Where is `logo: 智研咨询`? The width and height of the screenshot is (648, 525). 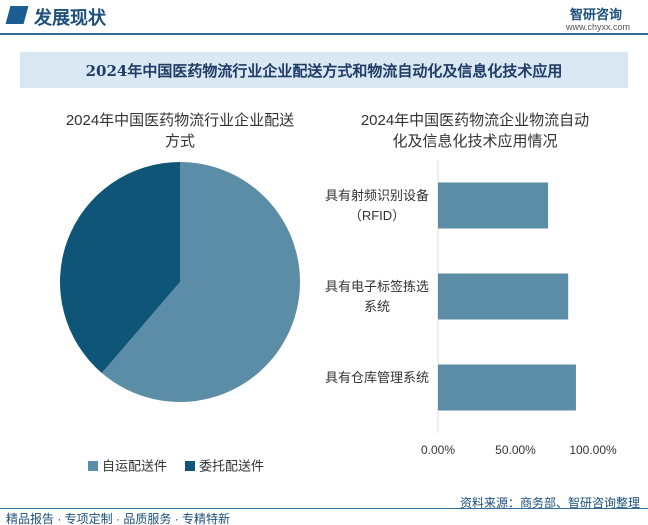 logo: 智研咨询 is located at coordinates (596, 14).